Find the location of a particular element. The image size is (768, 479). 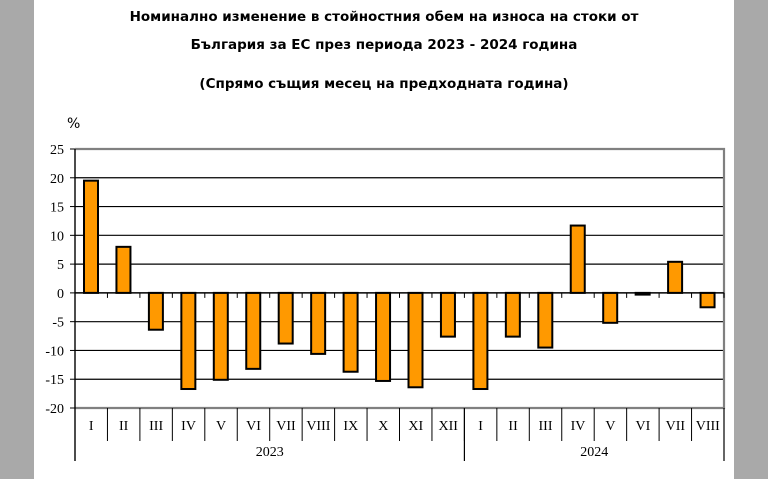

y-axis: 25 20 15 10 5 0 -5 -10 -15 -20 is located at coordinates (60, 302).